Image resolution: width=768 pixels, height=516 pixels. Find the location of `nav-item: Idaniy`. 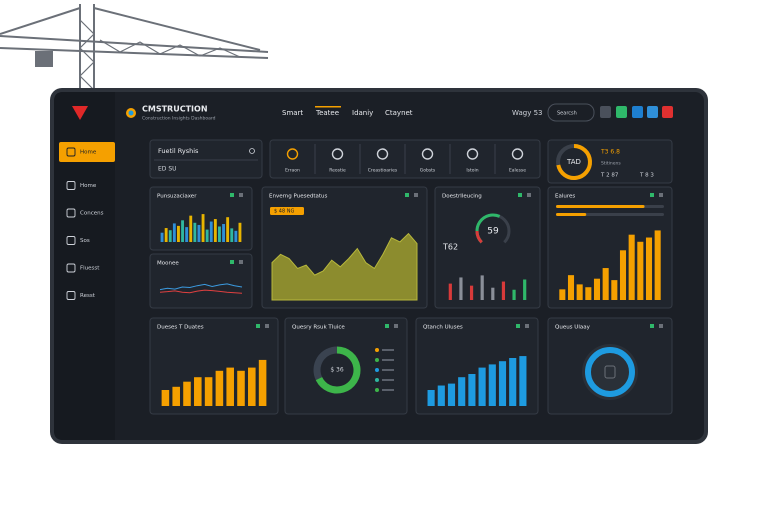

nav-item: Idaniy is located at coordinates (362, 113).